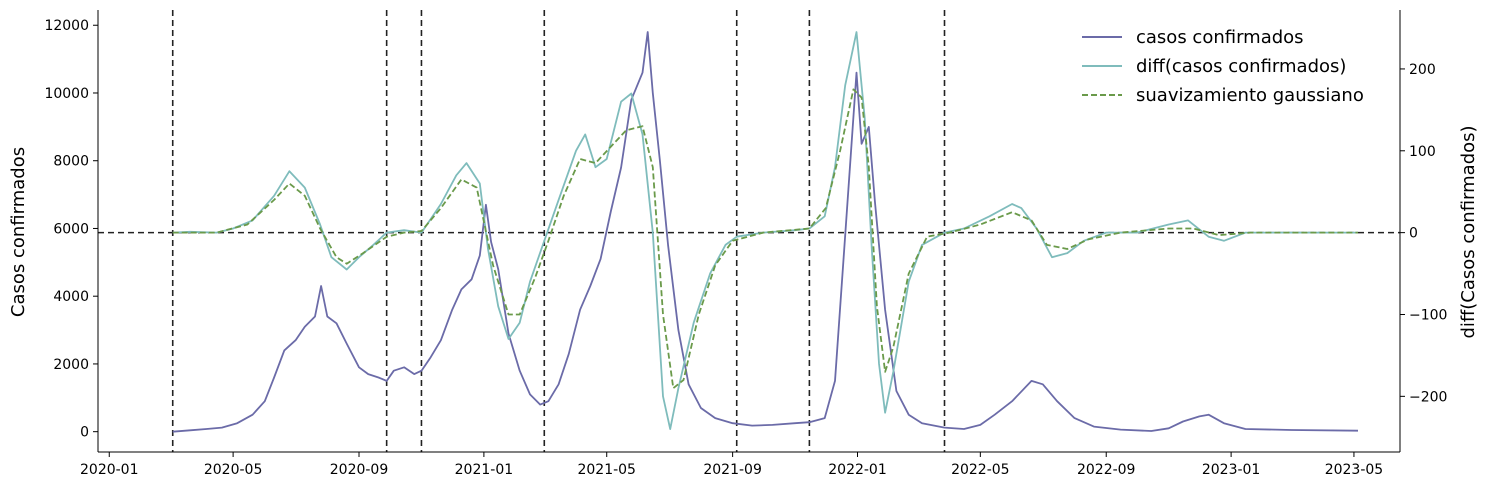  Describe the element at coordinates (980, 470) in the screenshot. I see `x-tick-label: 2022-05` at that location.